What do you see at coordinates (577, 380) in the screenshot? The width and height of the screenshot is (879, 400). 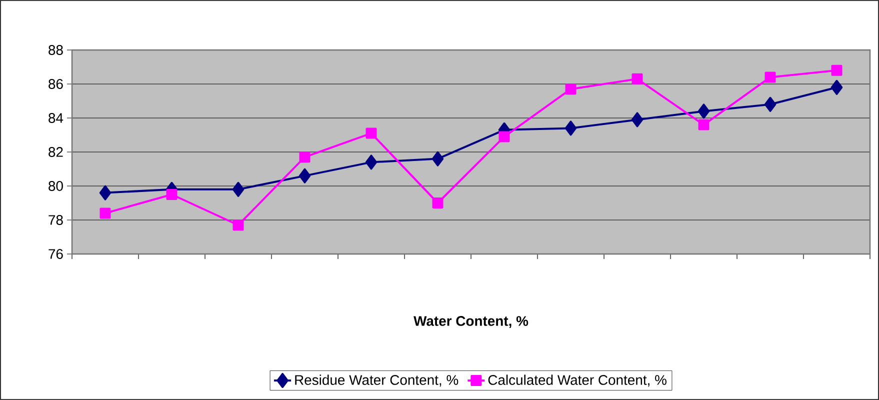 I see `legend-label: Calculated Water Content, %` at bounding box center [577, 380].